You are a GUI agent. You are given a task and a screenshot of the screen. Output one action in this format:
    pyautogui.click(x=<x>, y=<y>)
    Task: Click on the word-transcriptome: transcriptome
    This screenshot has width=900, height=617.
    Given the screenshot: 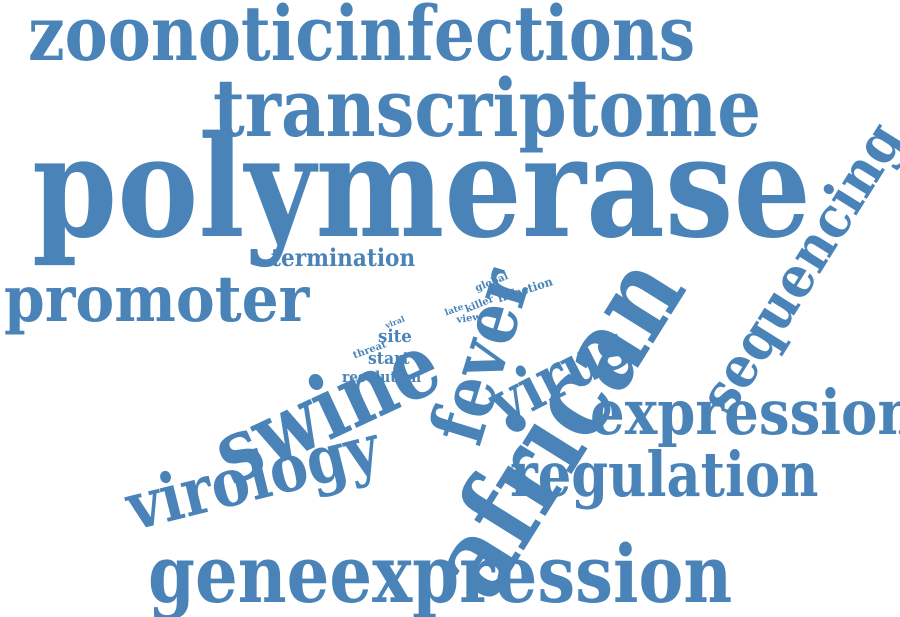 What is the action you would take?
    pyautogui.click(x=487, y=108)
    